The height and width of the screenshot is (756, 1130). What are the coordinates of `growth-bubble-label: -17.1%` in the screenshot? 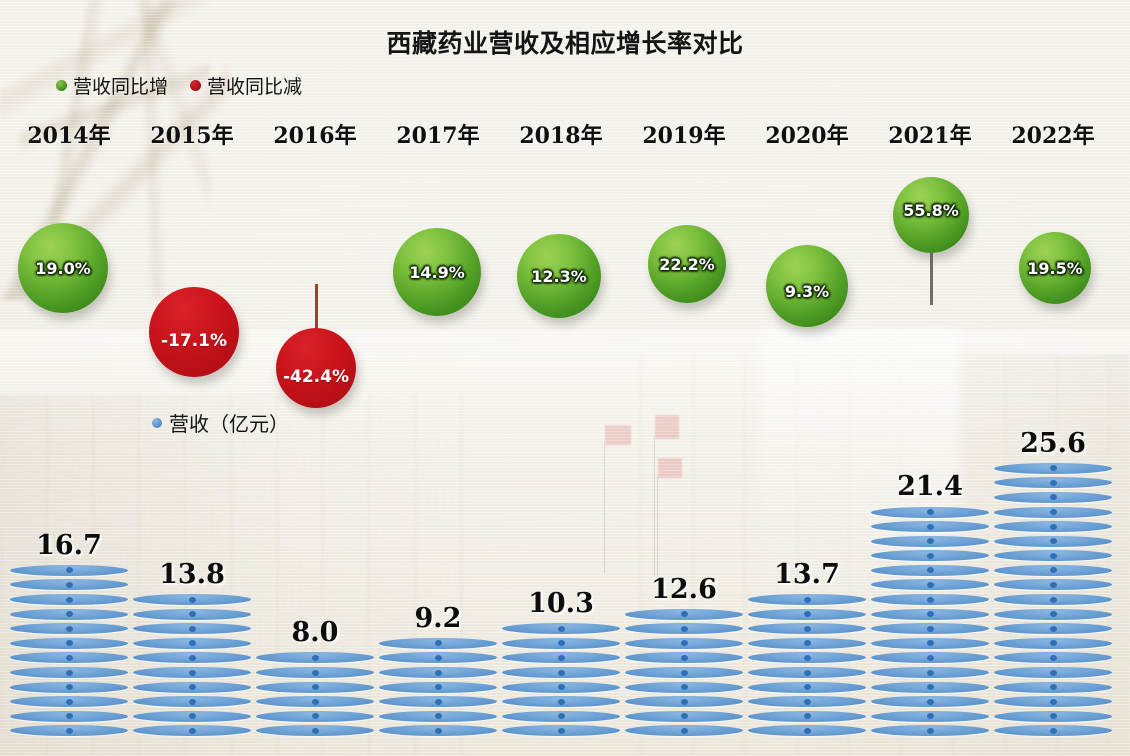 It's located at (194, 341).